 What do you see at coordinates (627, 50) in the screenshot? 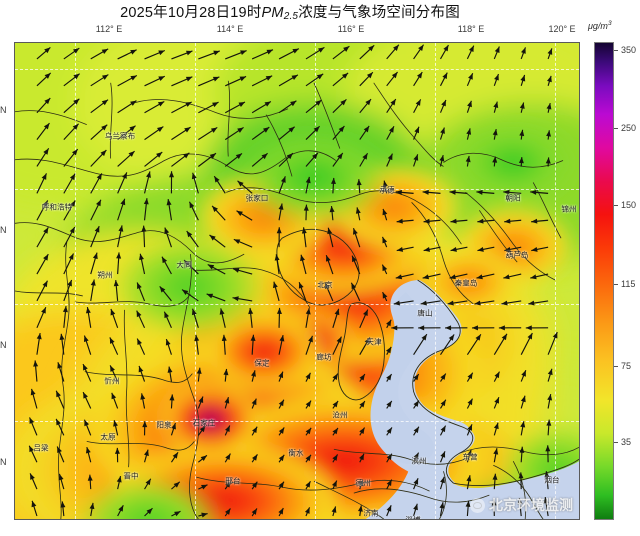
I see `colorbar-tick-label: 350` at bounding box center [627, 50].